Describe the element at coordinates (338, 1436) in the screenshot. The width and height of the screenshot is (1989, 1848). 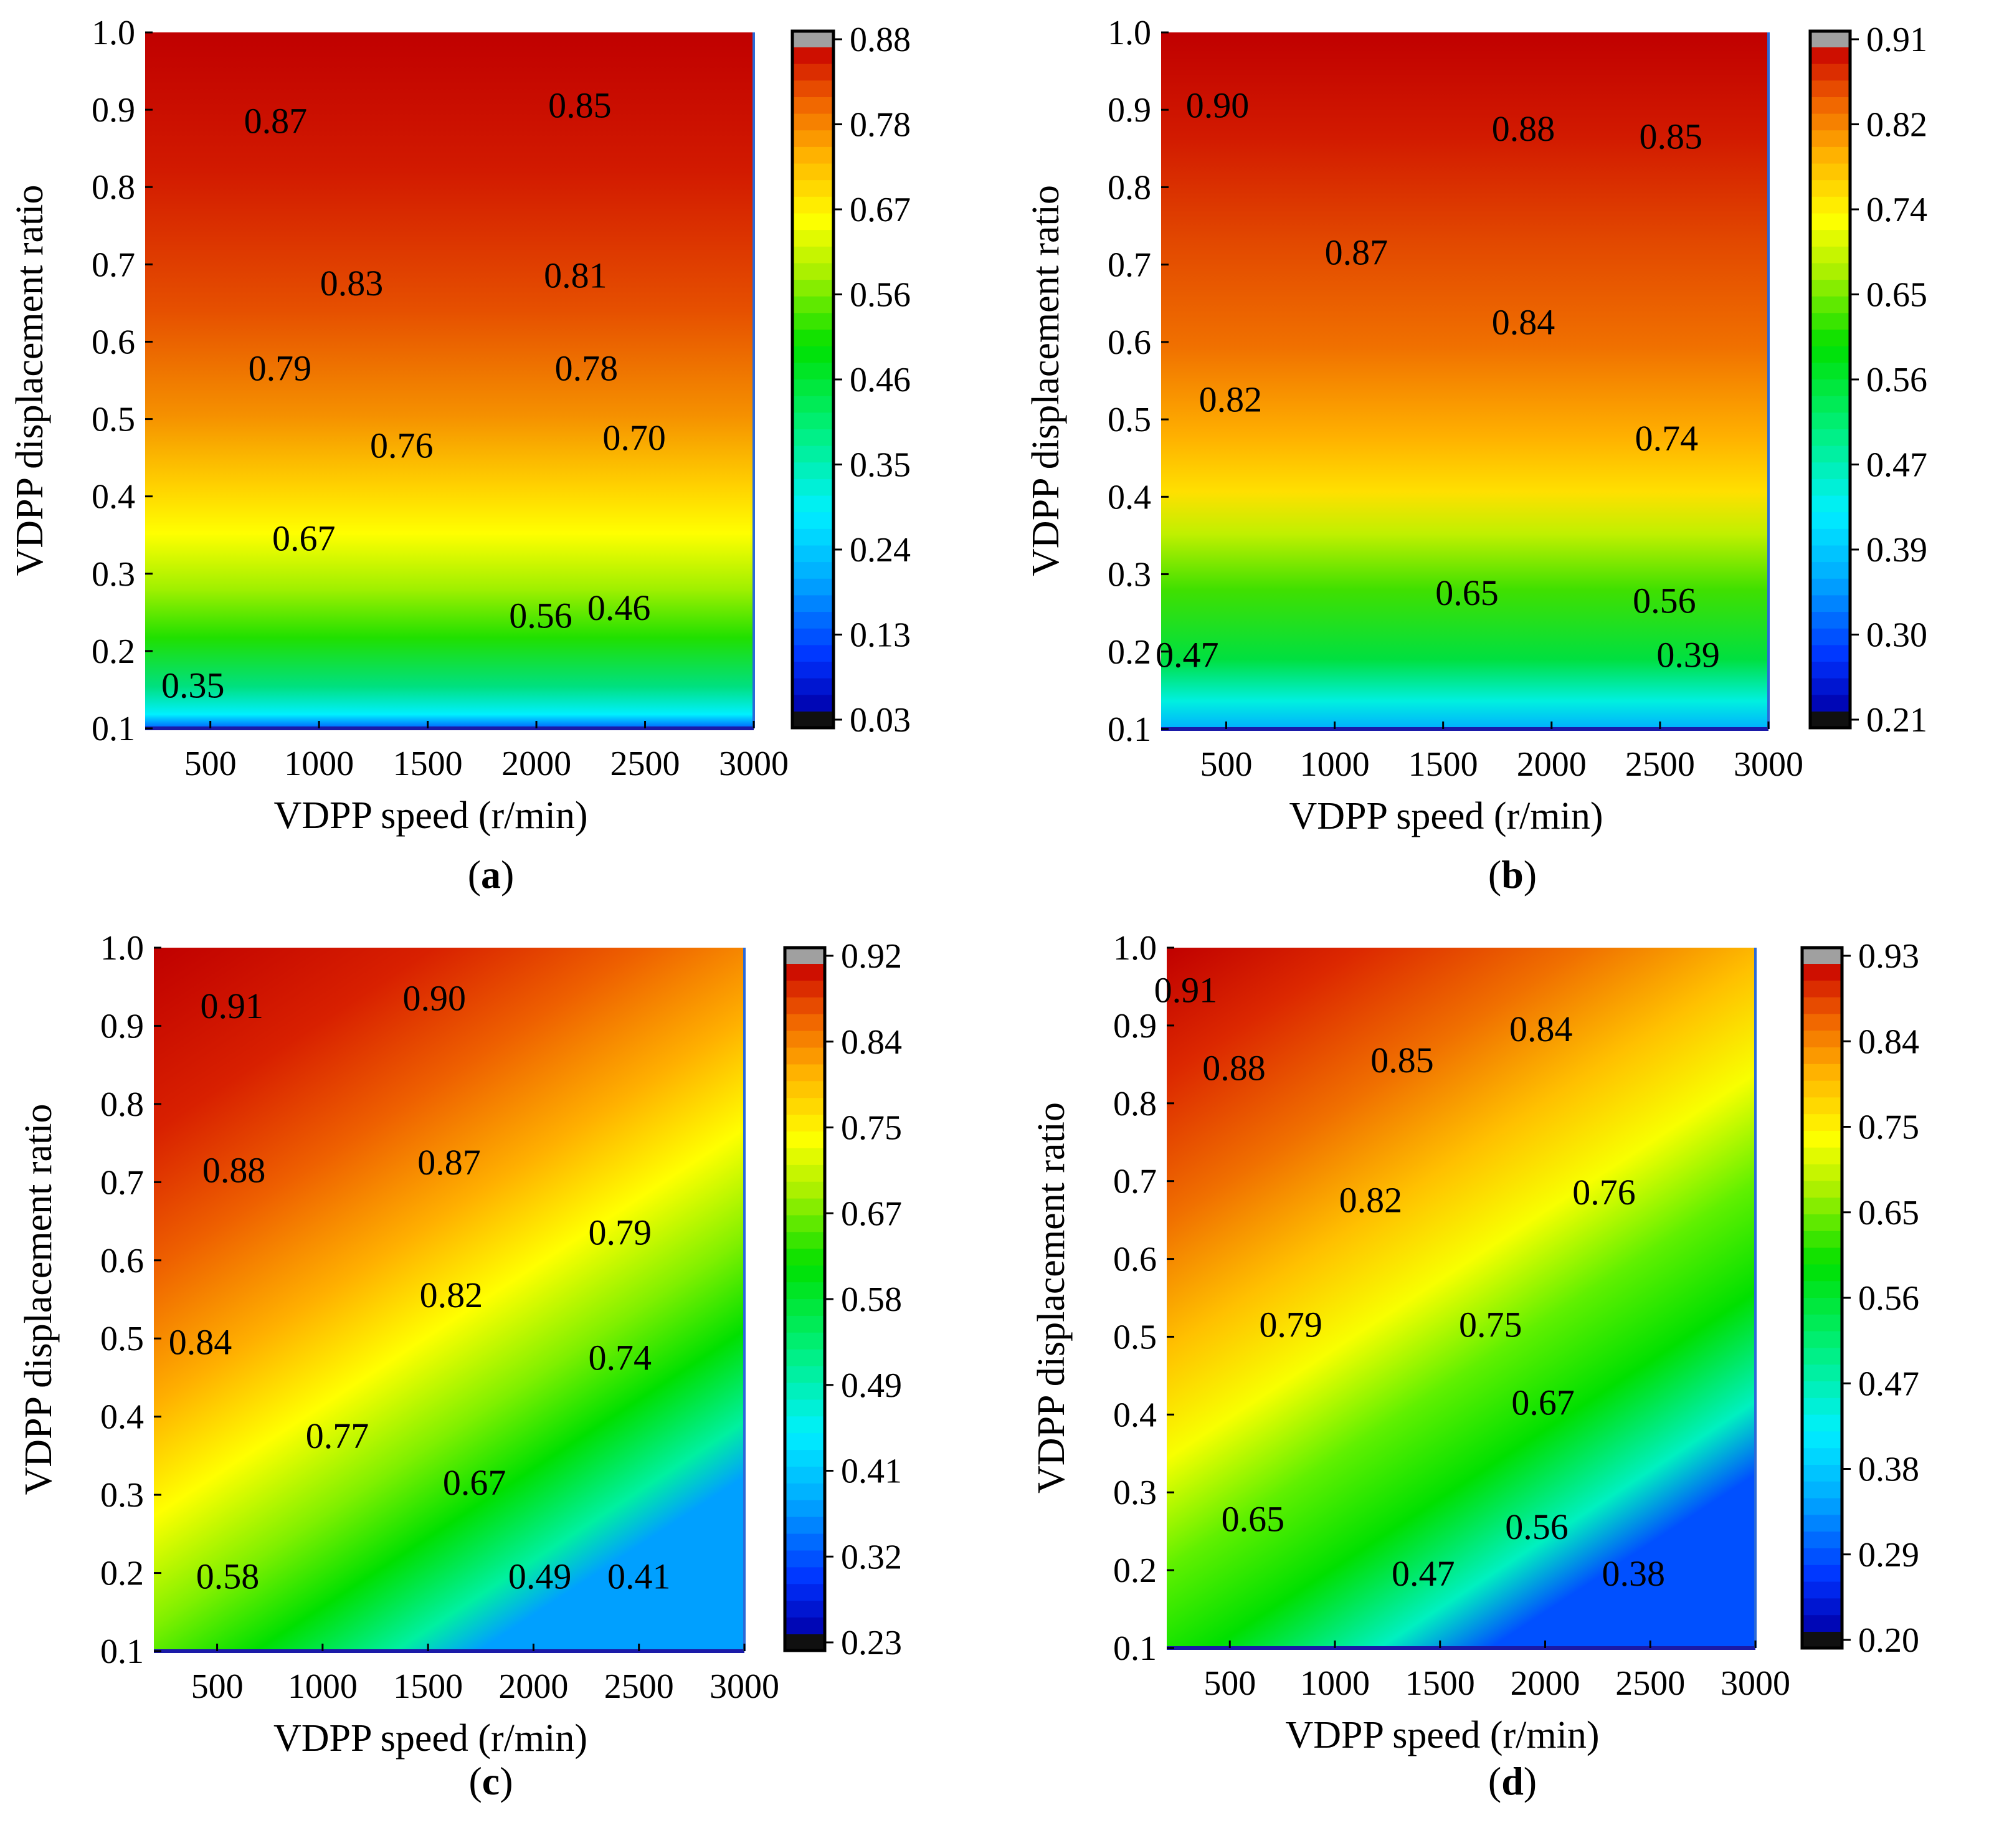
I see `contour-label: 0.77` at that location.